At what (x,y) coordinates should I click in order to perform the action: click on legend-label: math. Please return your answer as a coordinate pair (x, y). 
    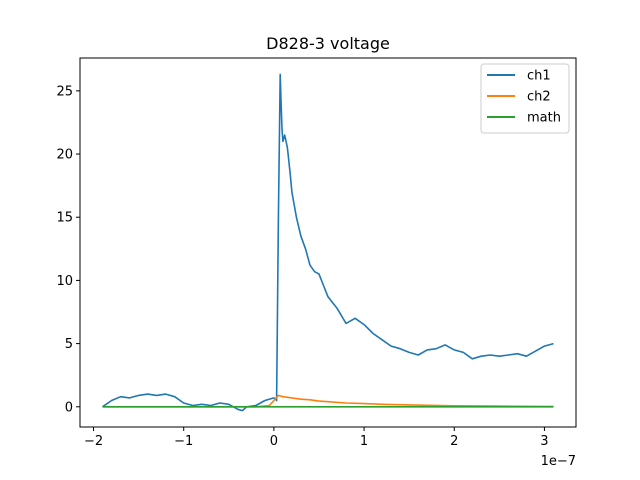
    Looking at the image, I should click on (544, 118).